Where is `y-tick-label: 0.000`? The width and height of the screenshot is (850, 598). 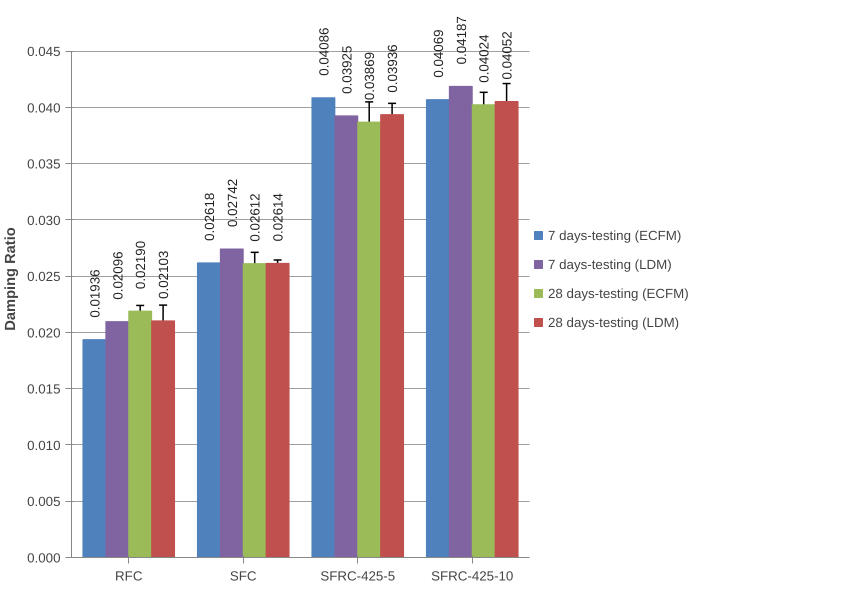 y-tick-label: 0.000 is located at coordinates (44, 558).